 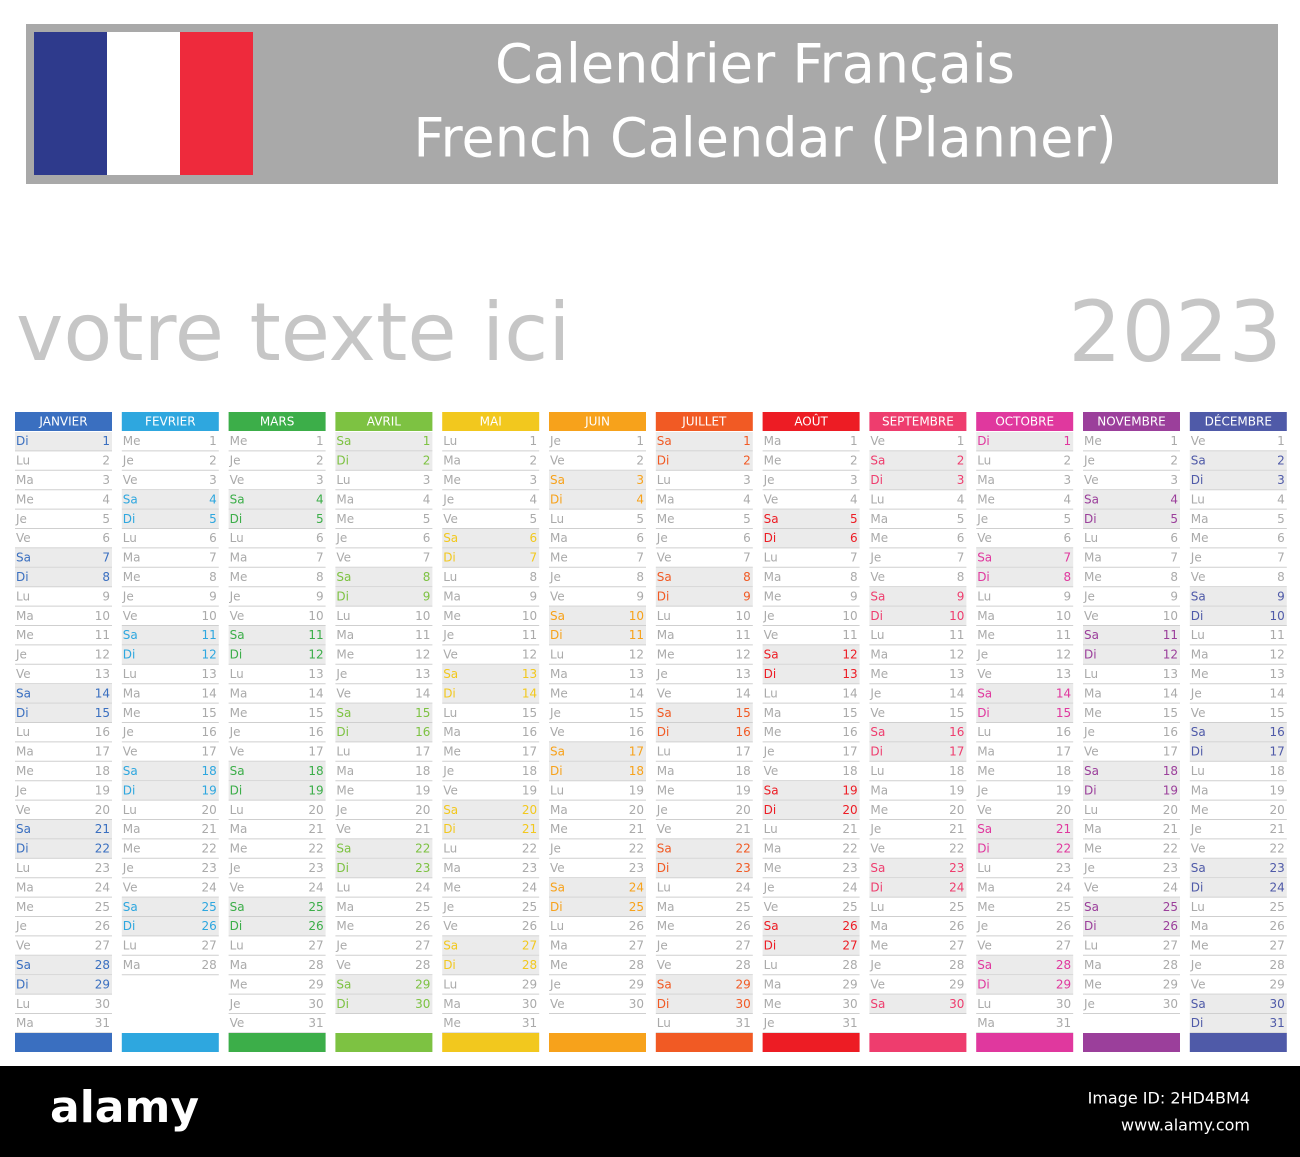 What do you see at coordinates (1063, 713) in the screenshot?
I see `date: 15` at bounding box center [1063, 713].